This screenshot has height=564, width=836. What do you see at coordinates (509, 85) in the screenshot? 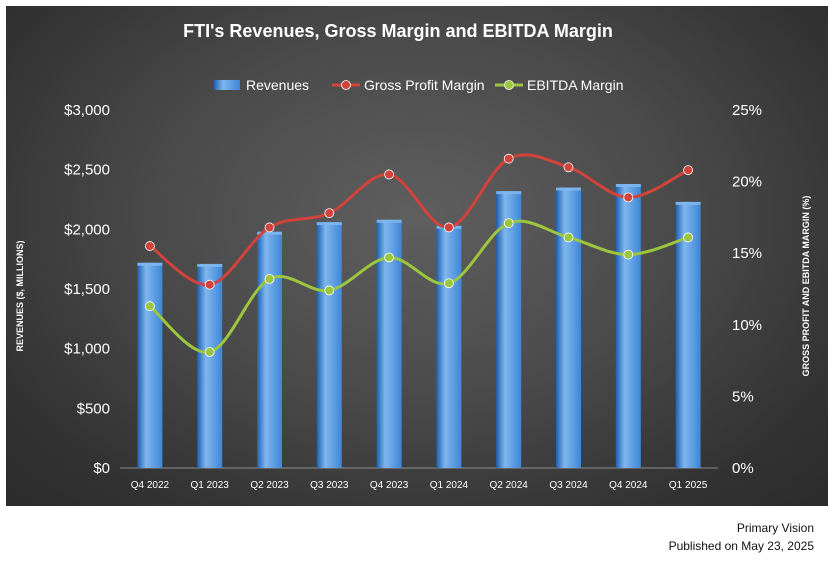
I see `legend-ebitda-margin-marker` at bounding box center [509, 85].